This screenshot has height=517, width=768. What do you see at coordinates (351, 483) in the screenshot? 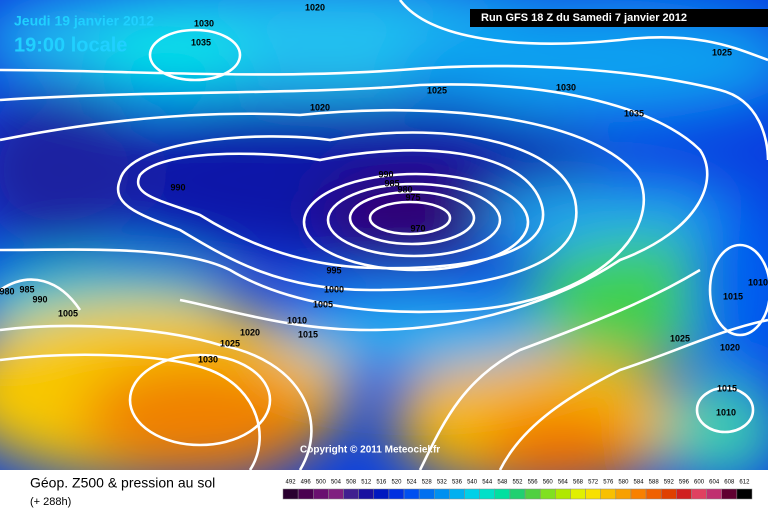
I see `legend-label: 508` at bounding box center [351, 483].